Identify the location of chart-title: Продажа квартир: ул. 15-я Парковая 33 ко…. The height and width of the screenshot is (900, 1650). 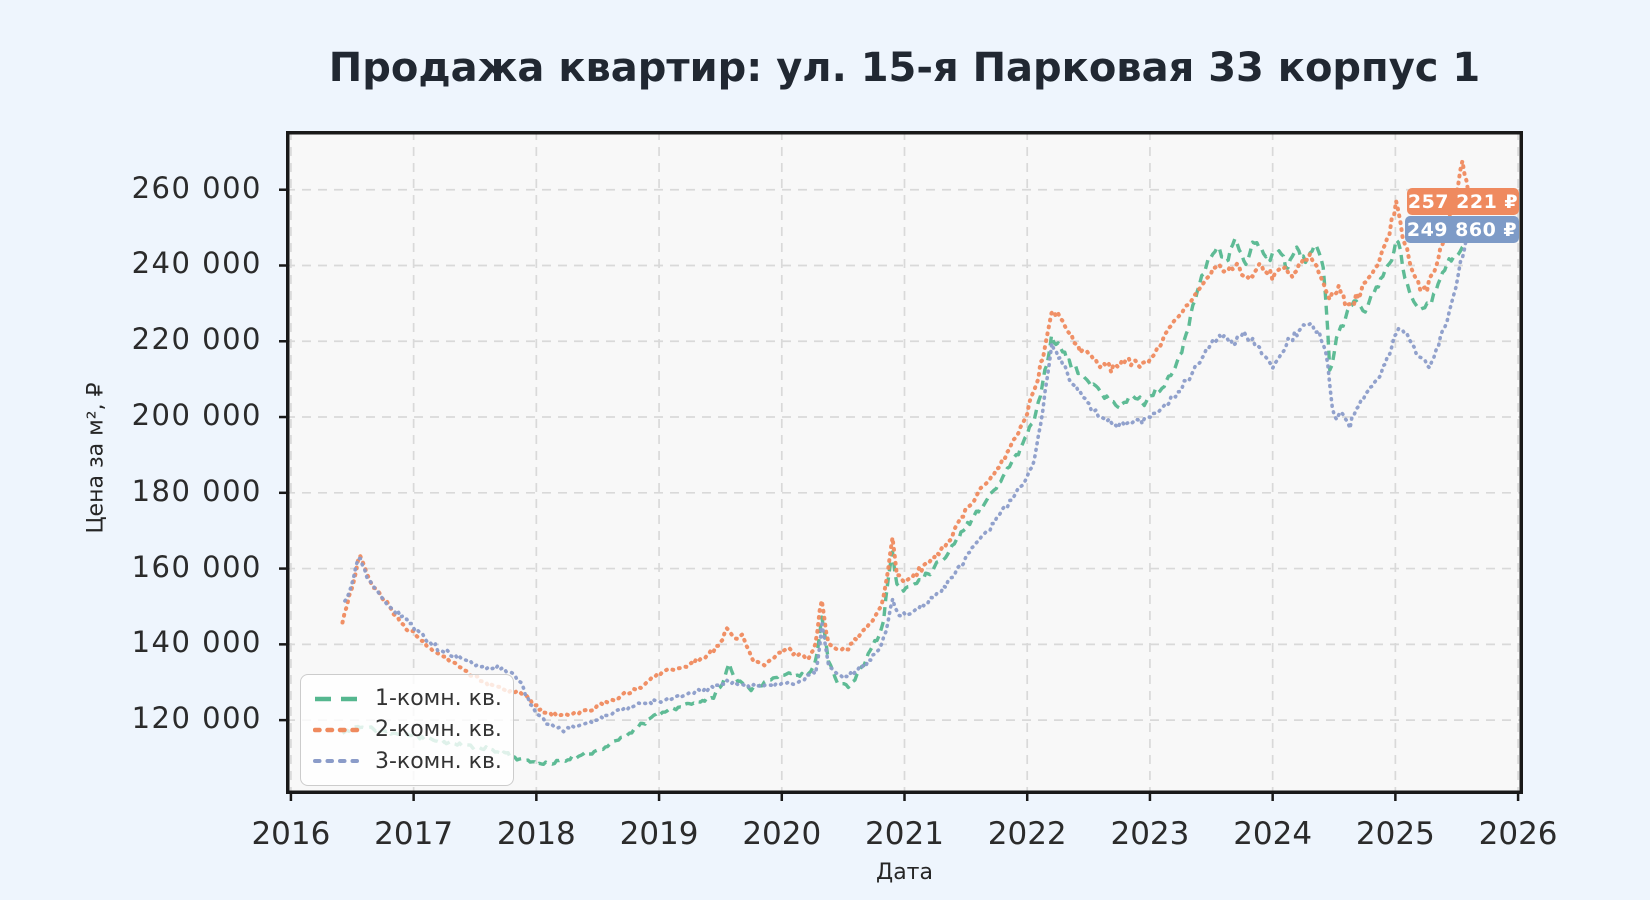
(904, 68).